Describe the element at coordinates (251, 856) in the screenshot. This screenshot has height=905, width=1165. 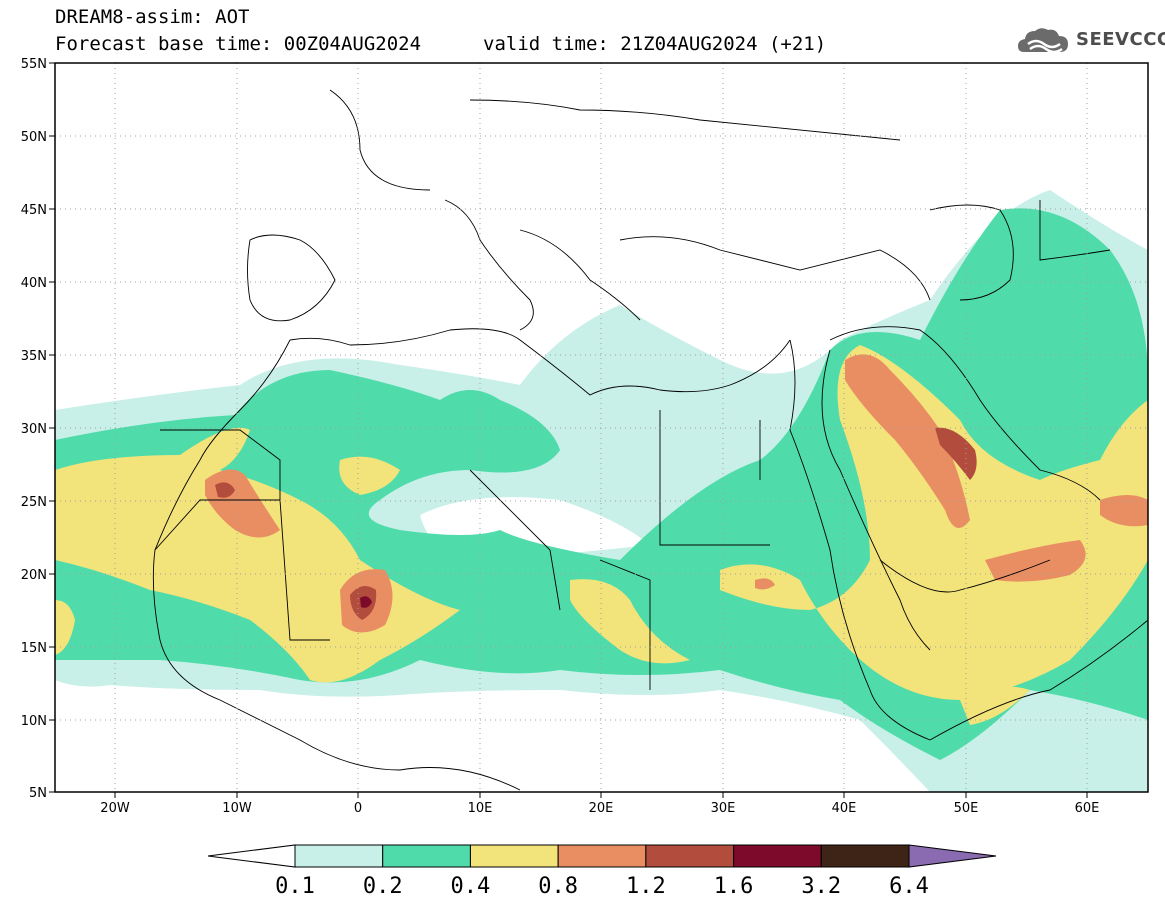
I see `colorbar-low-arrow` at that location.